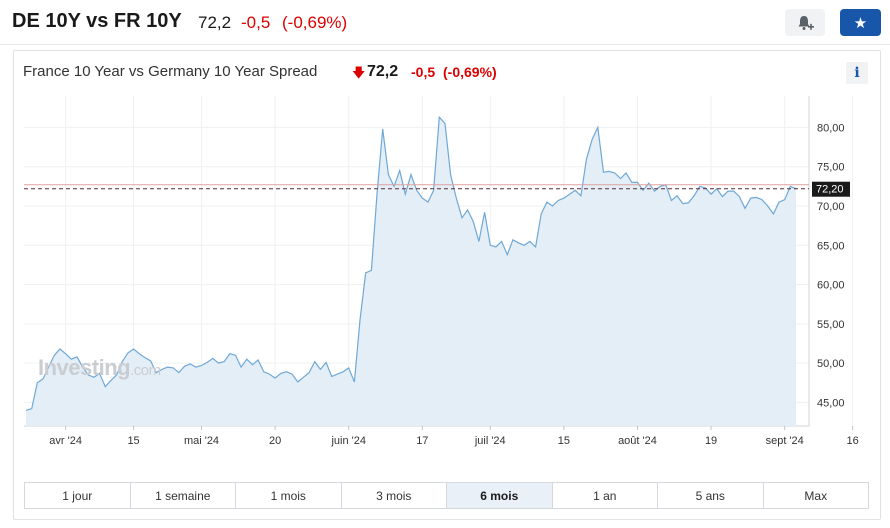 The image size is (890, 528). What do you see at coordinates (383, 71) in the screenshot?
I see `chart-price: 72,2` at bounding box center [383, 71].